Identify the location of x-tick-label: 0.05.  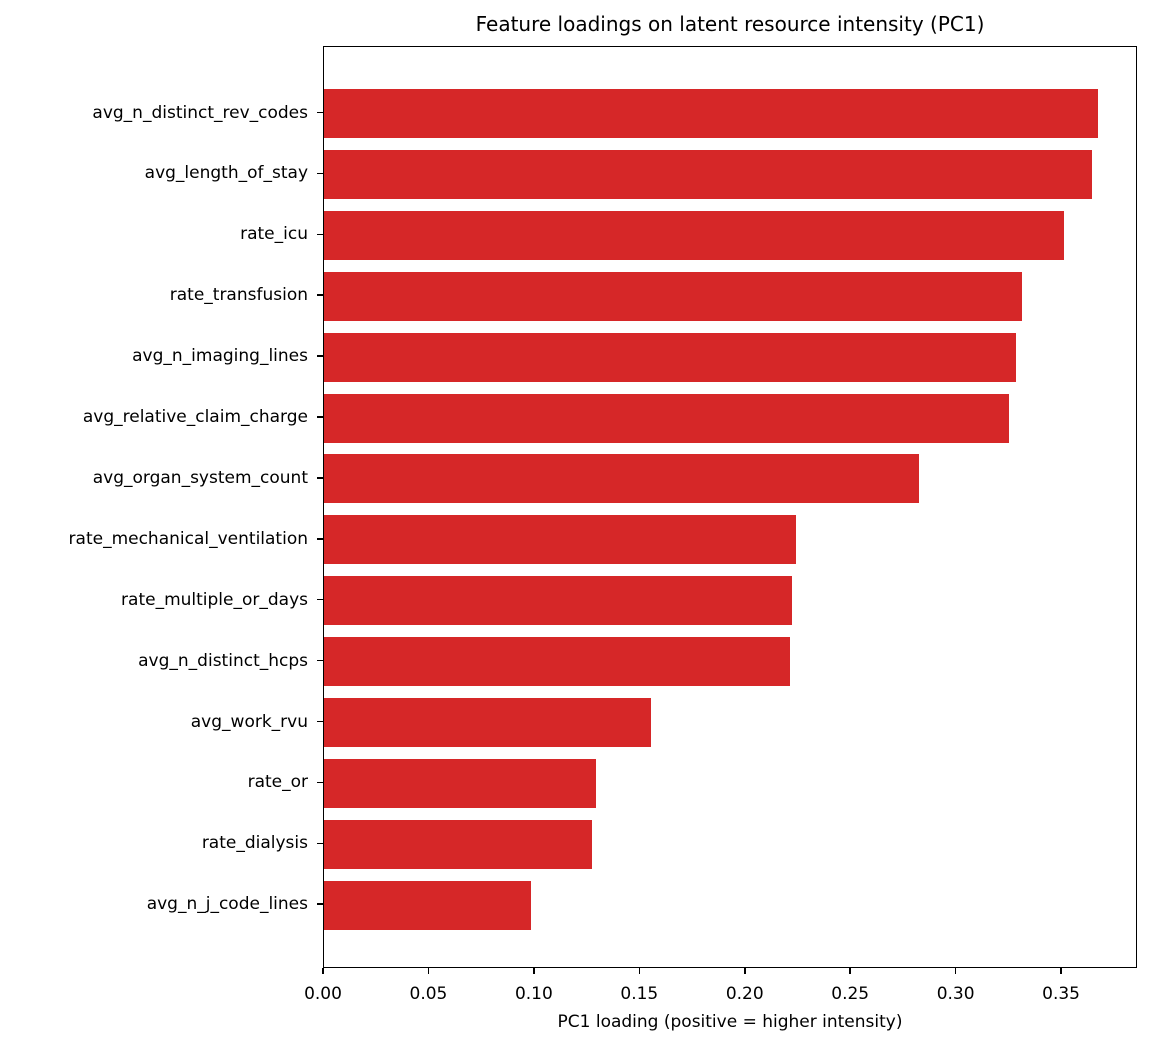
(428, 994).